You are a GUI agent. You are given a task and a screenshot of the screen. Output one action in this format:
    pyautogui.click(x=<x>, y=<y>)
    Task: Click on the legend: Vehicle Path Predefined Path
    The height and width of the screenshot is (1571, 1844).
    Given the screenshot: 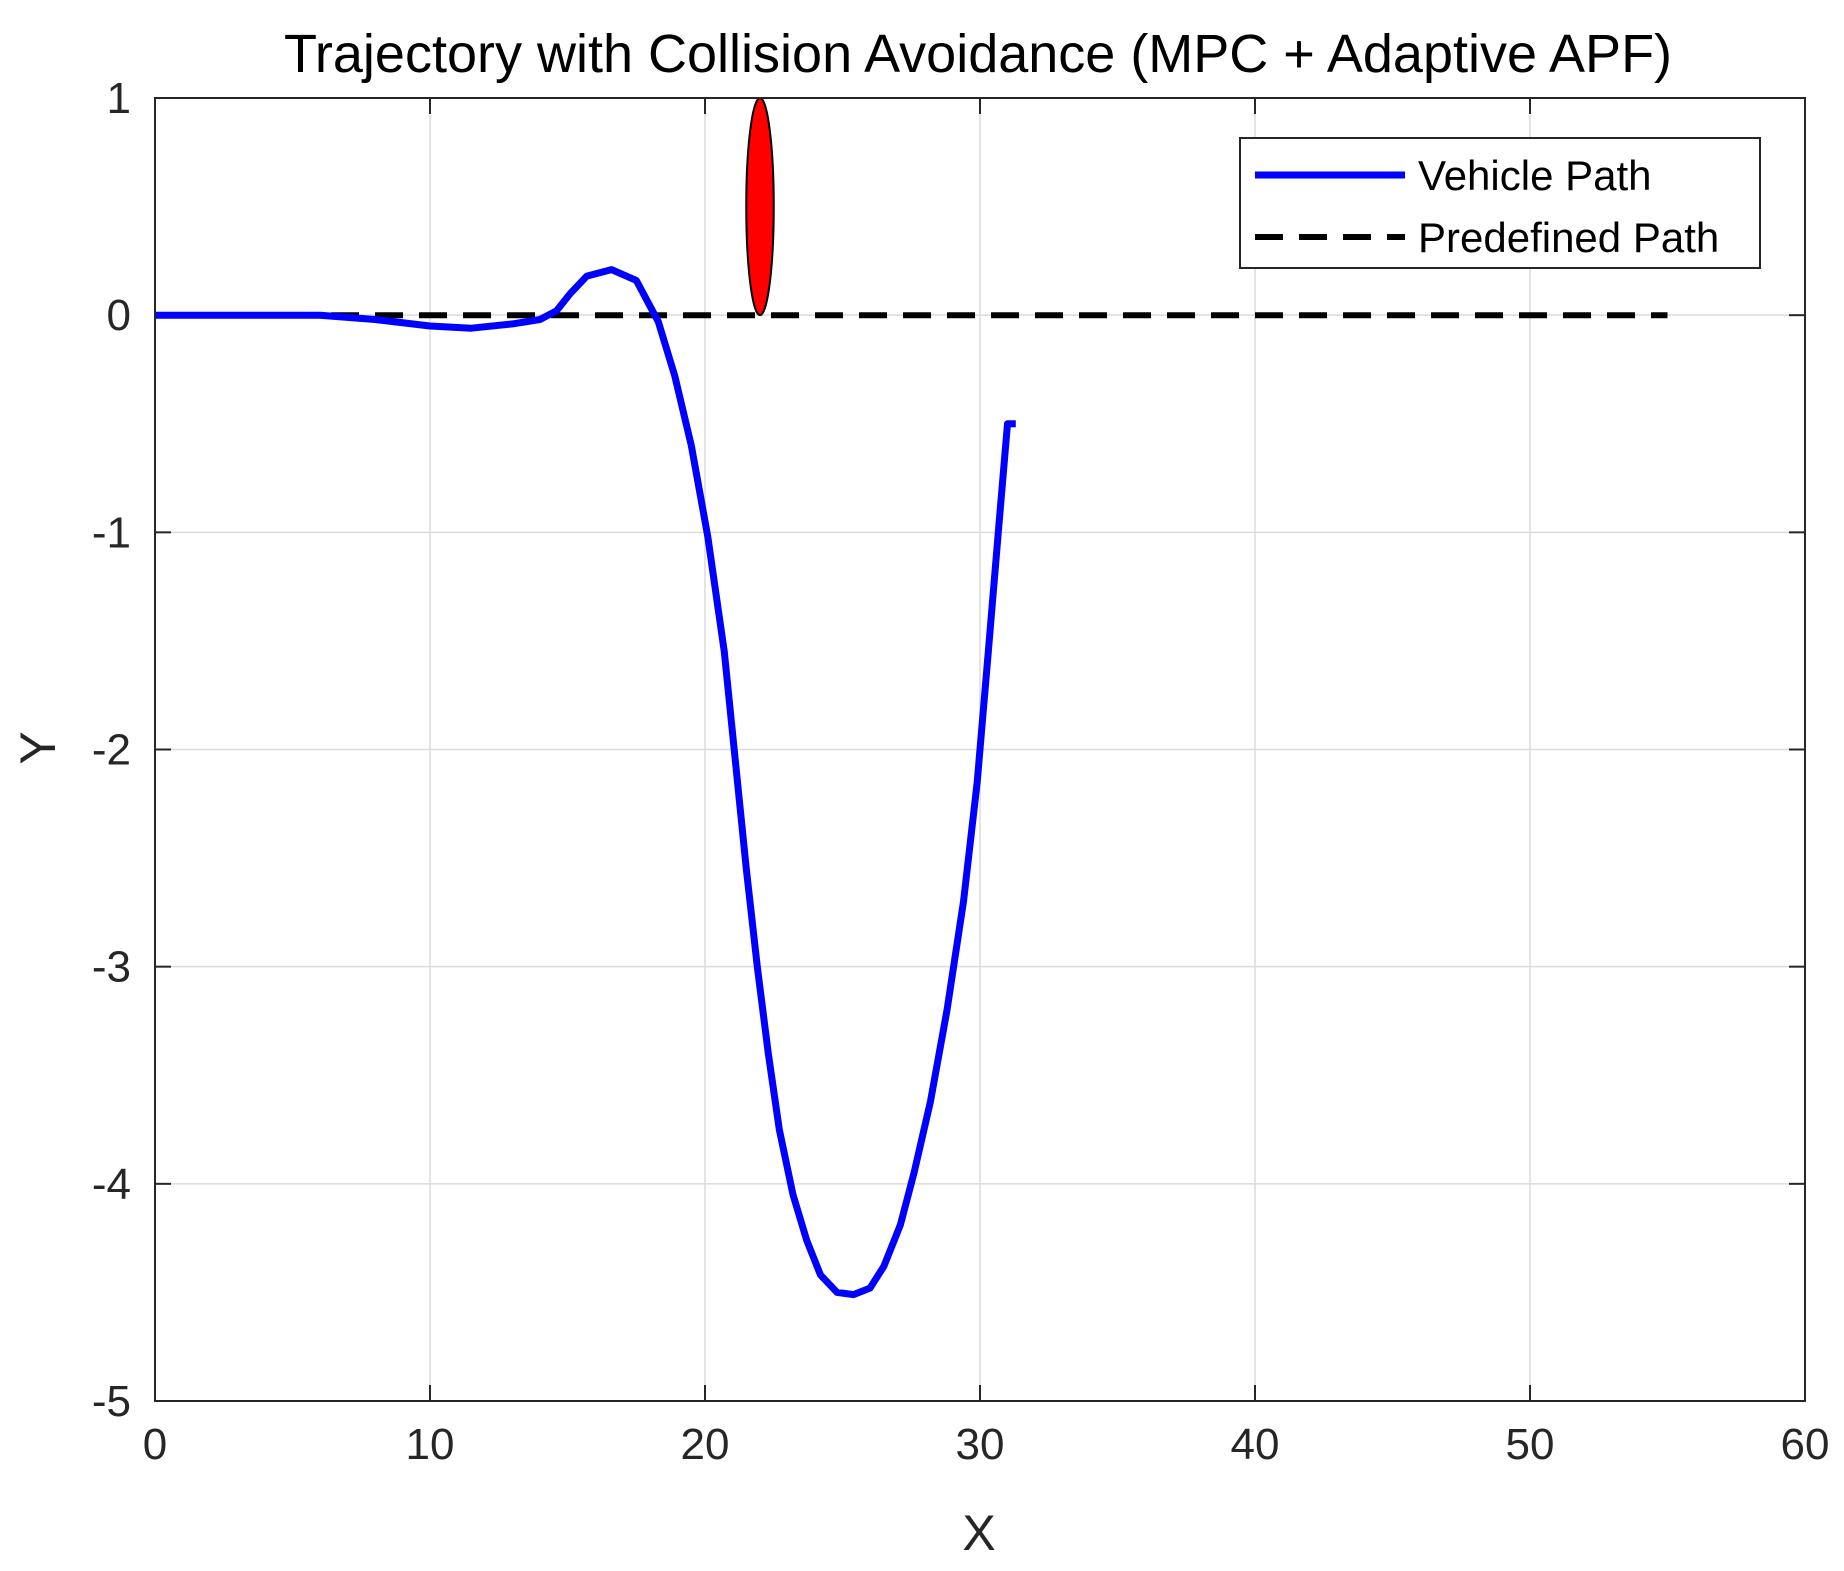 What is the action you would take?
    pyautogui.click(x=1500, y=203)
    